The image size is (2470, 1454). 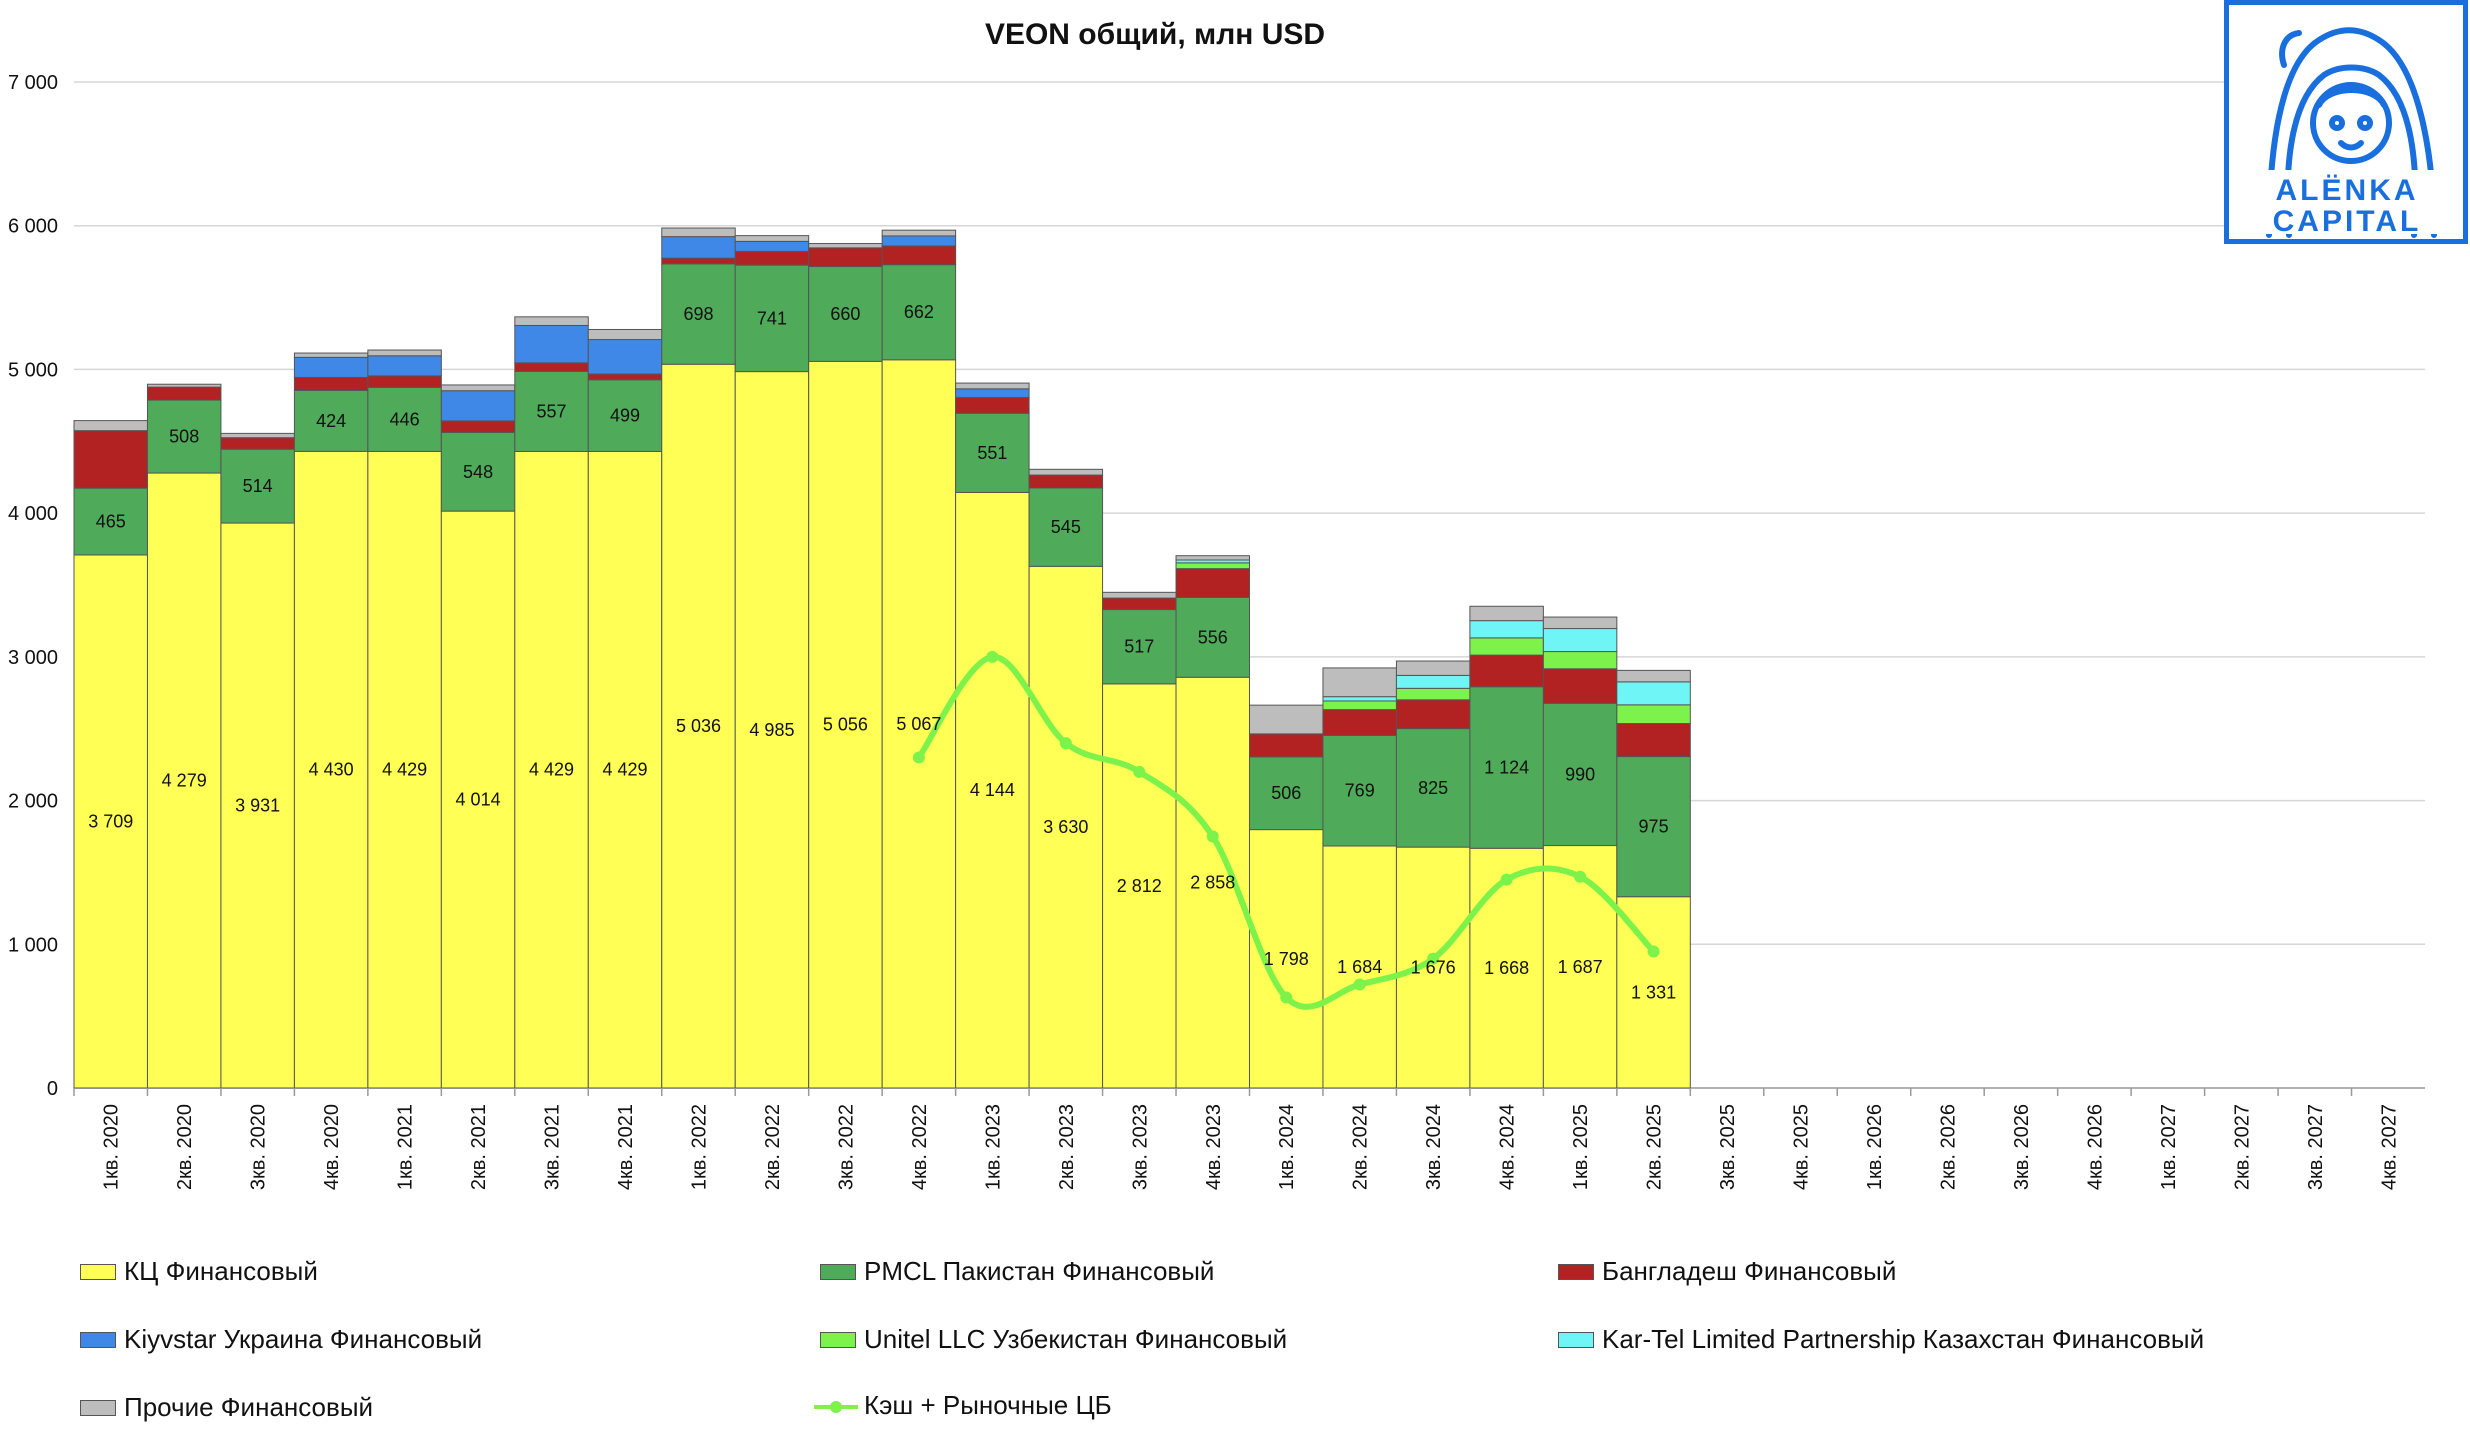 What do you see at coordinates (773, 1147) in the screenshot?
I see `x-tick-label: 2кв. 2022` at bounding box center [773, 1147].